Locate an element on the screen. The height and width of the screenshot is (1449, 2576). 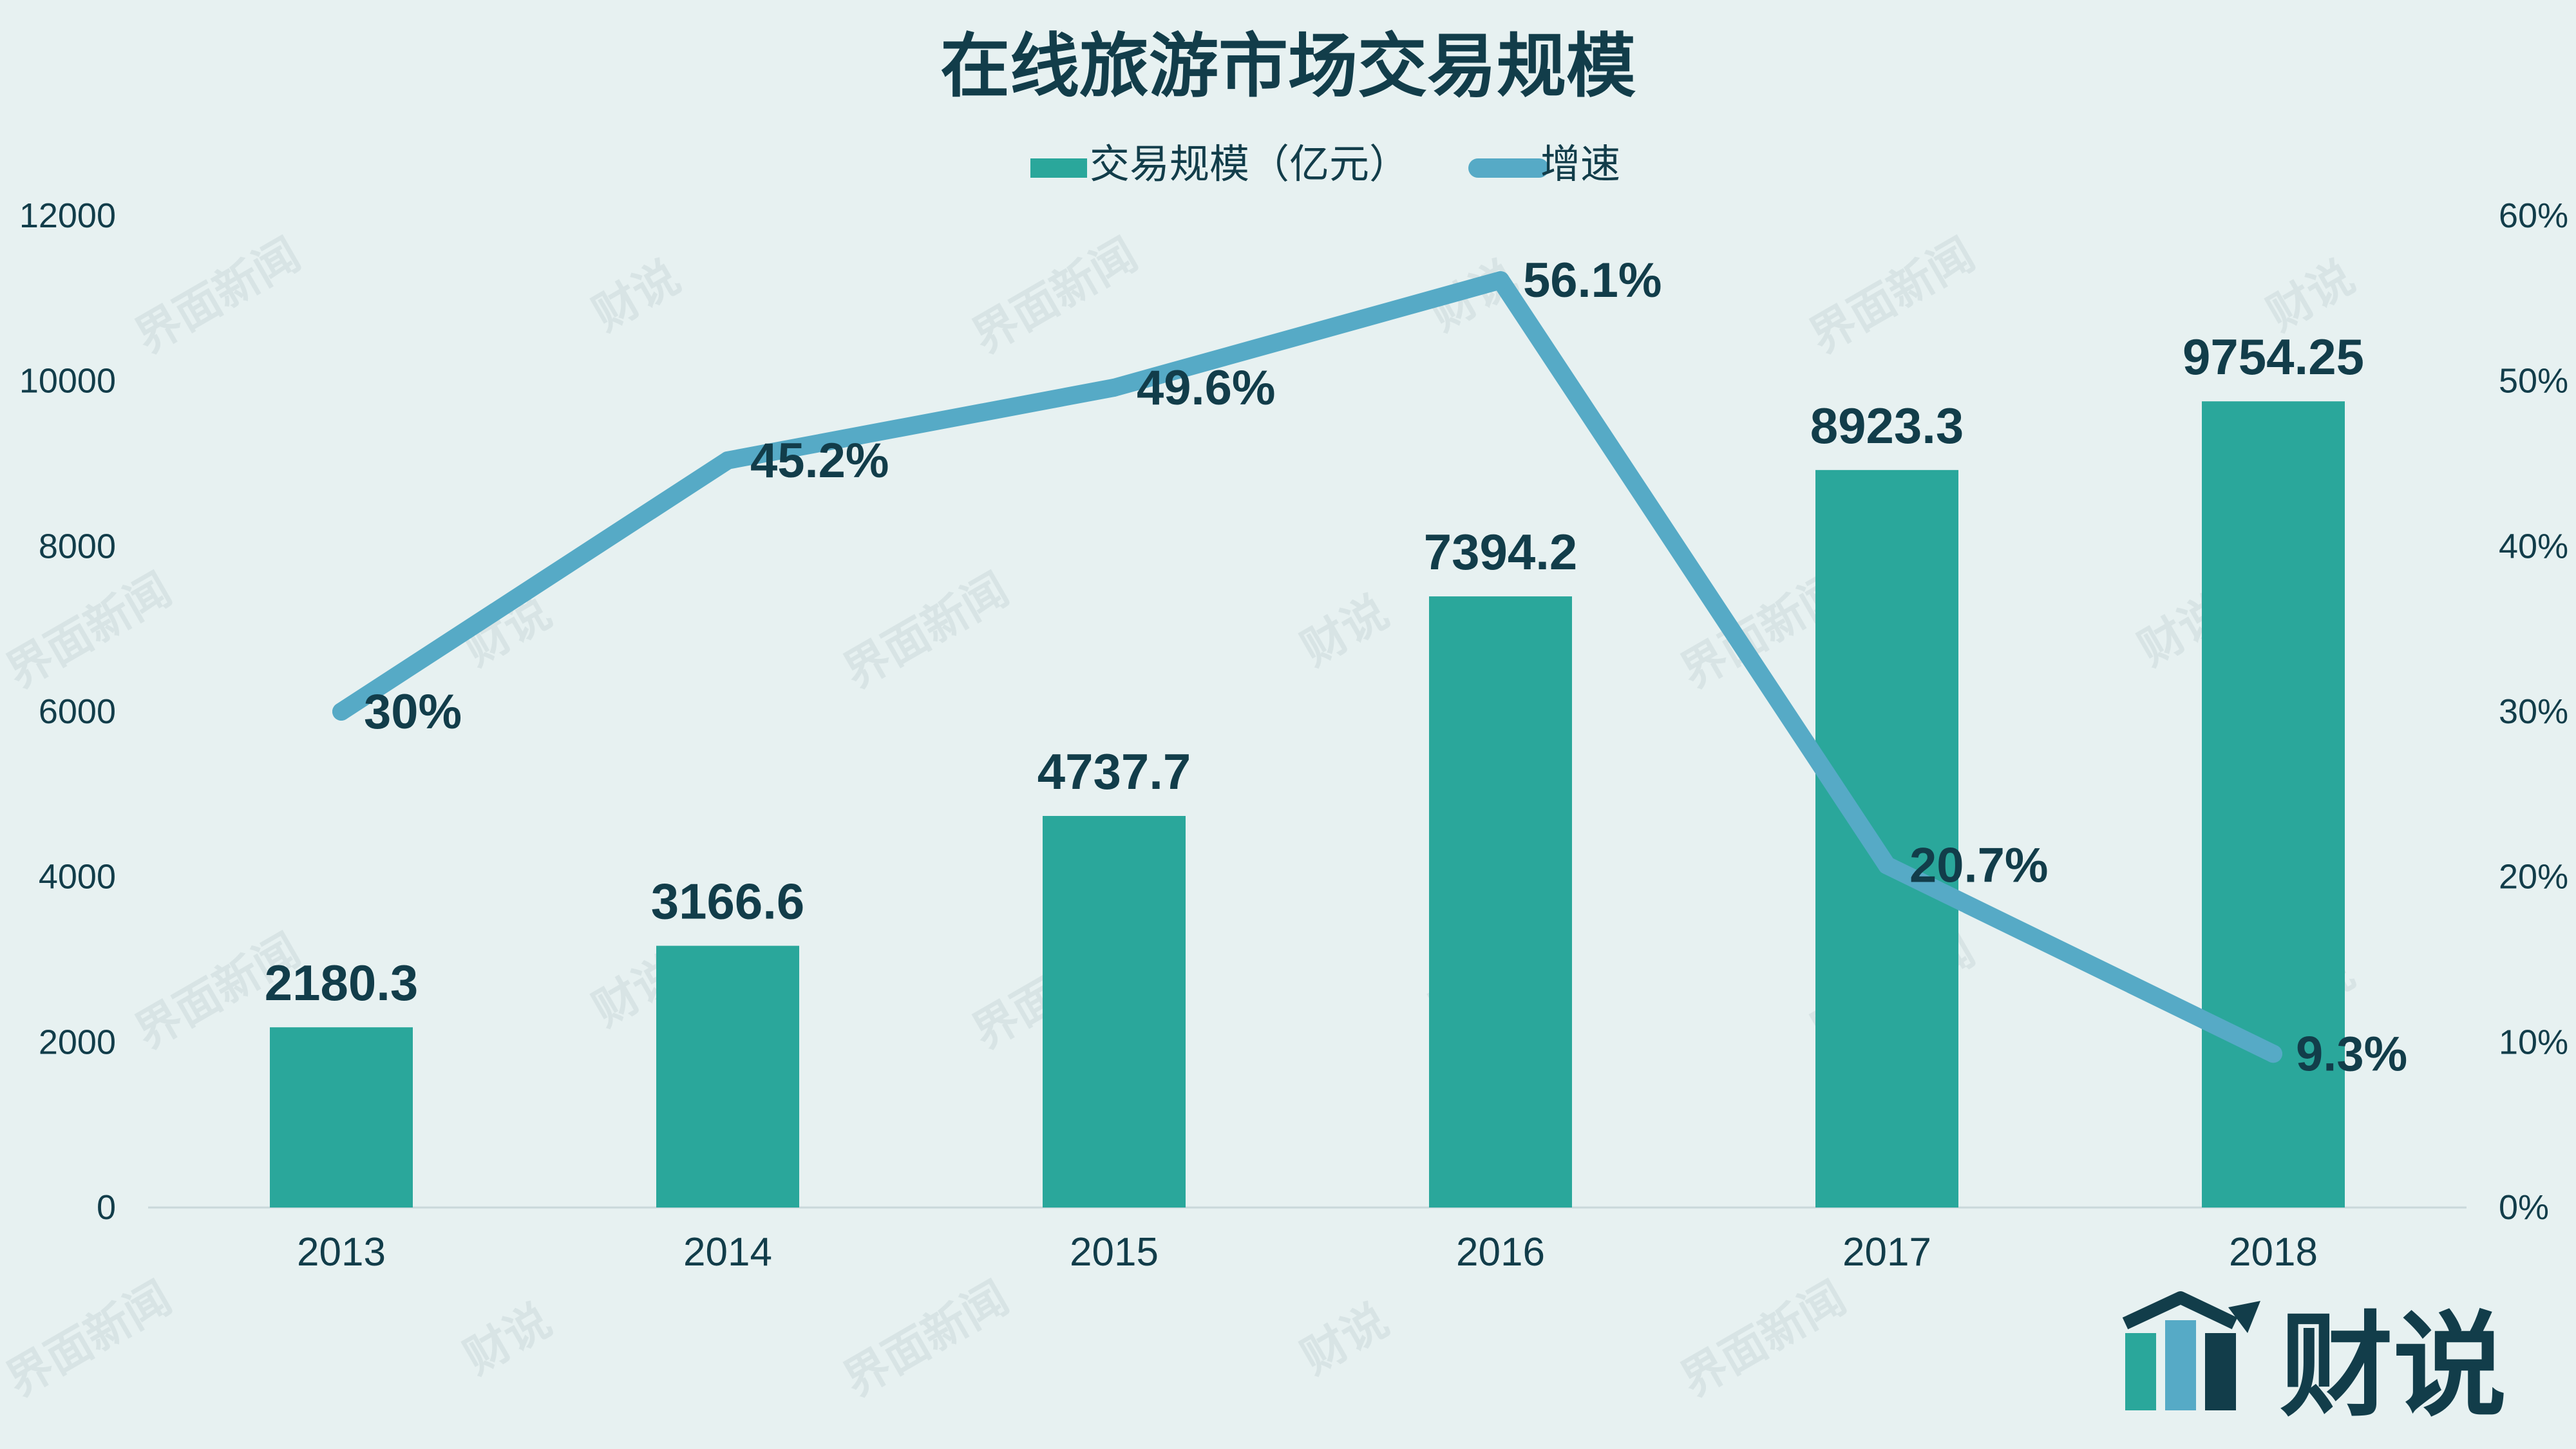
legend-label-bar: 交易规模（亿元） is located at coordinates (1250, 163).